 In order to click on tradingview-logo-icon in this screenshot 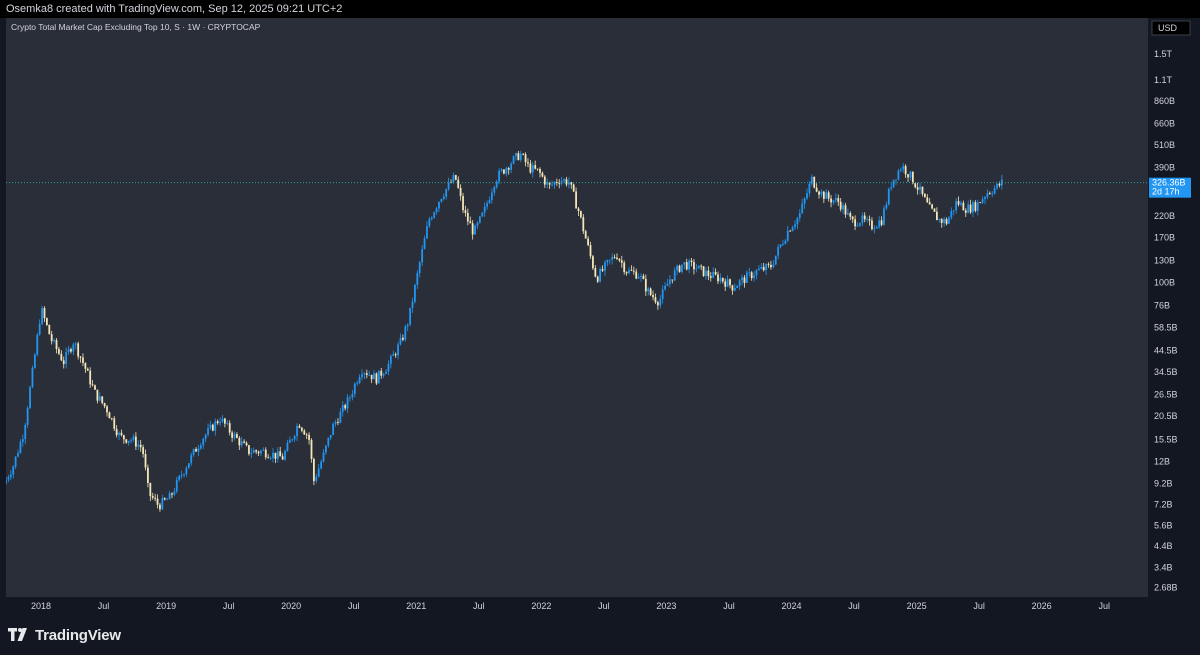, I will do `click(17, 634)`.